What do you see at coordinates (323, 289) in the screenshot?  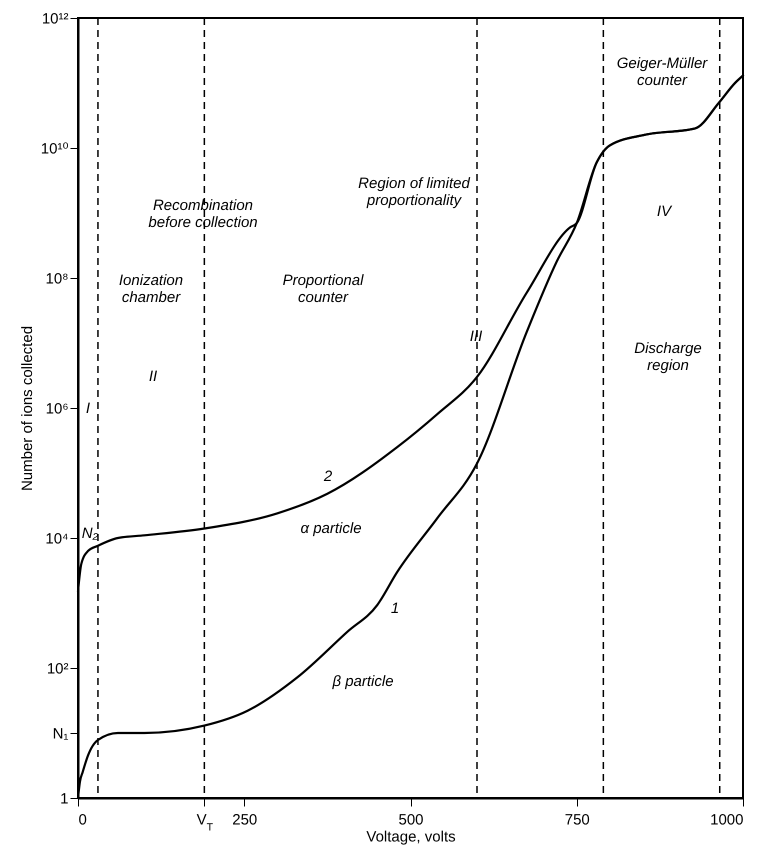 I see `annotation: Proportional counter` at bounding box center [323, 289].